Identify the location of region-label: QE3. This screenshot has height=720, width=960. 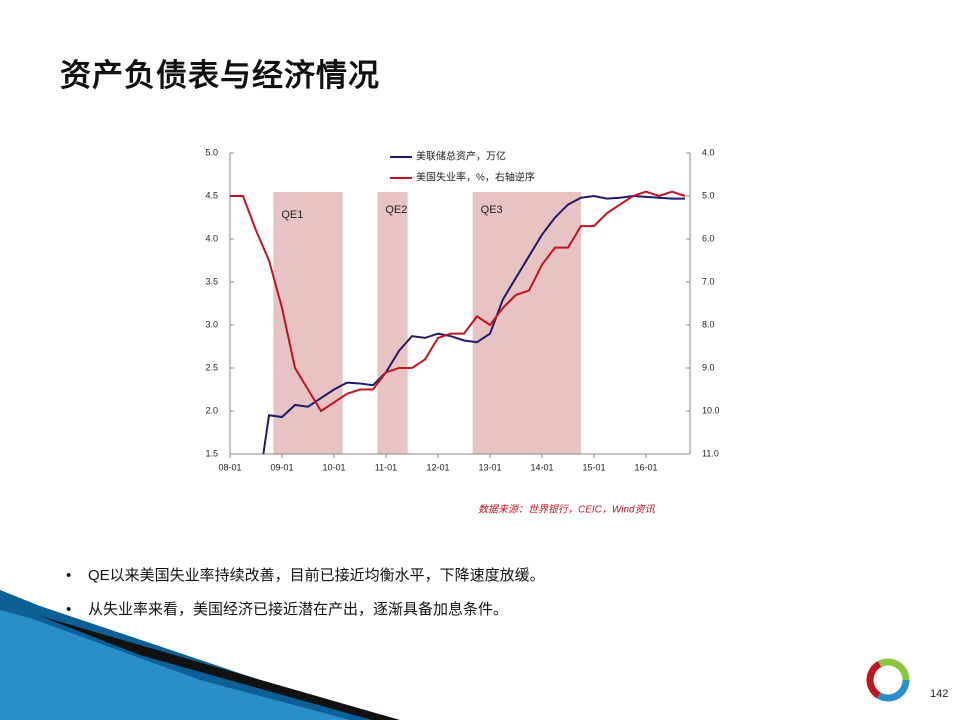
(492, 210).